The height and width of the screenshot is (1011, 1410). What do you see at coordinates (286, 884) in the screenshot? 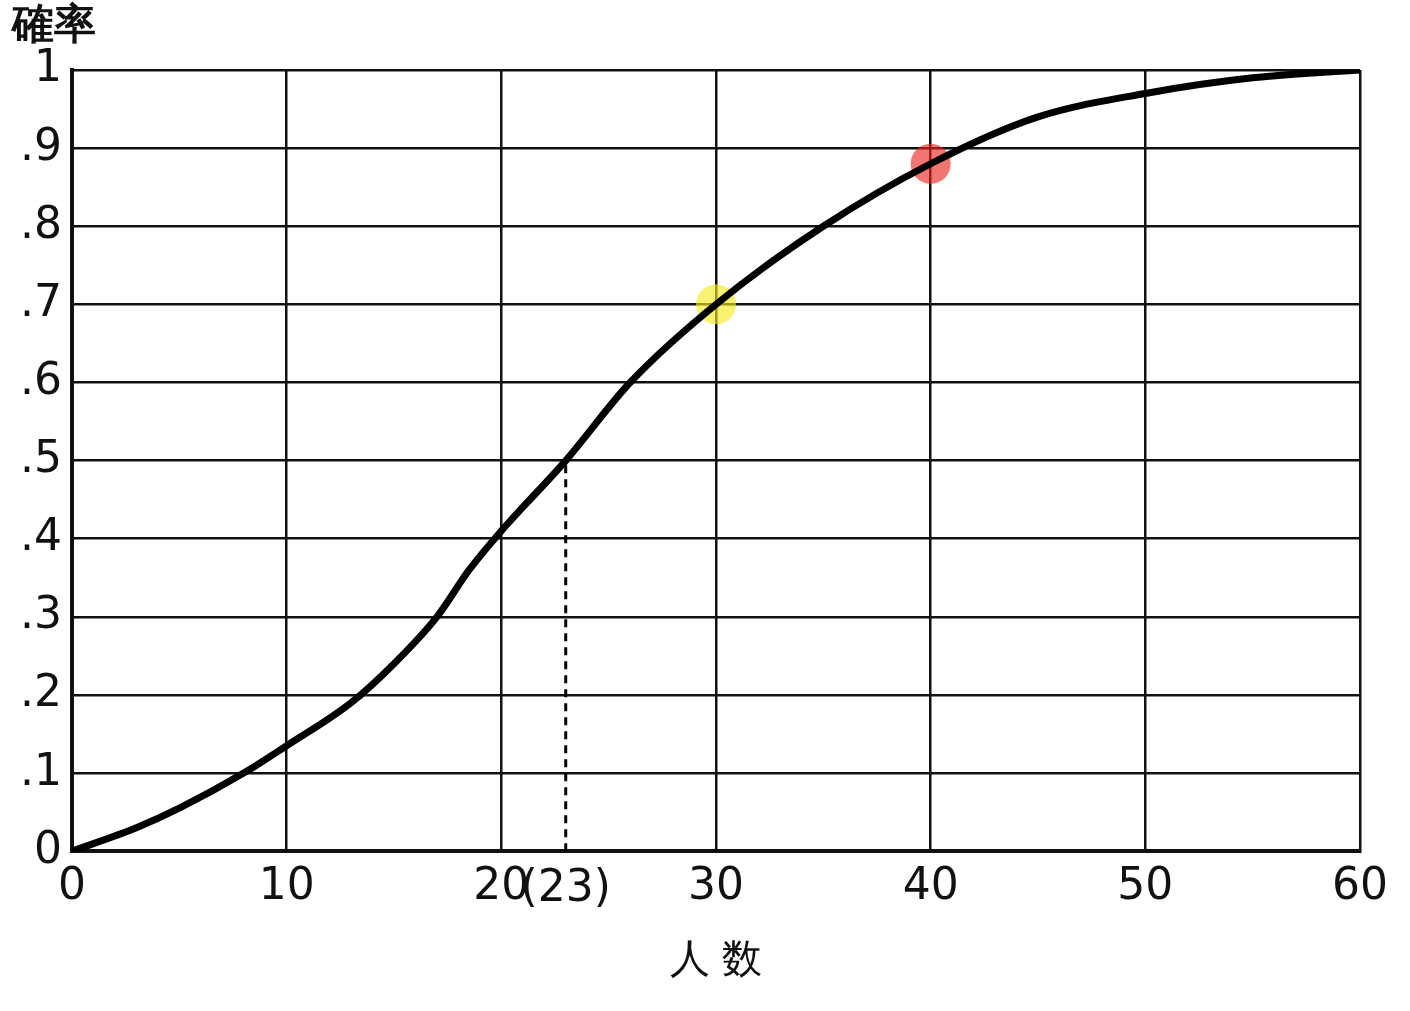
I see `x-tick-label: 10` at bounding box center [286, 884].